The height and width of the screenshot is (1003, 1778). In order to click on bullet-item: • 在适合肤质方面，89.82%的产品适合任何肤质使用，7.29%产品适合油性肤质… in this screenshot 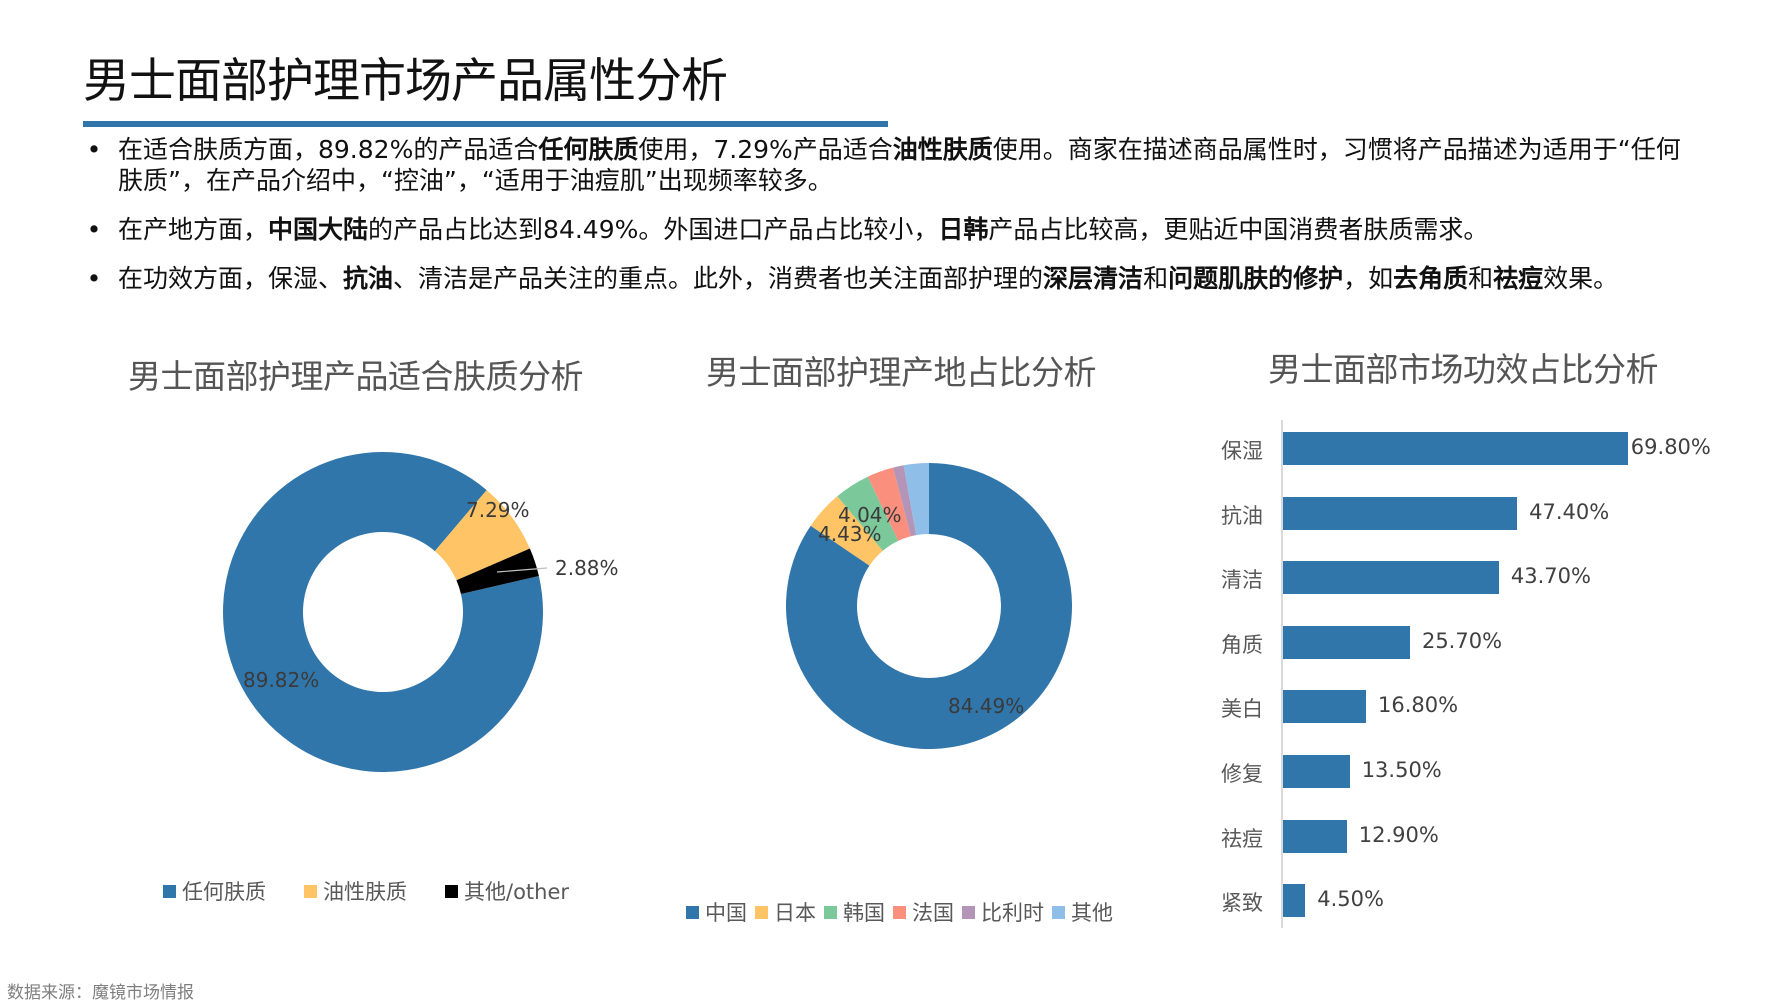, I will do `click(894, 165)`.